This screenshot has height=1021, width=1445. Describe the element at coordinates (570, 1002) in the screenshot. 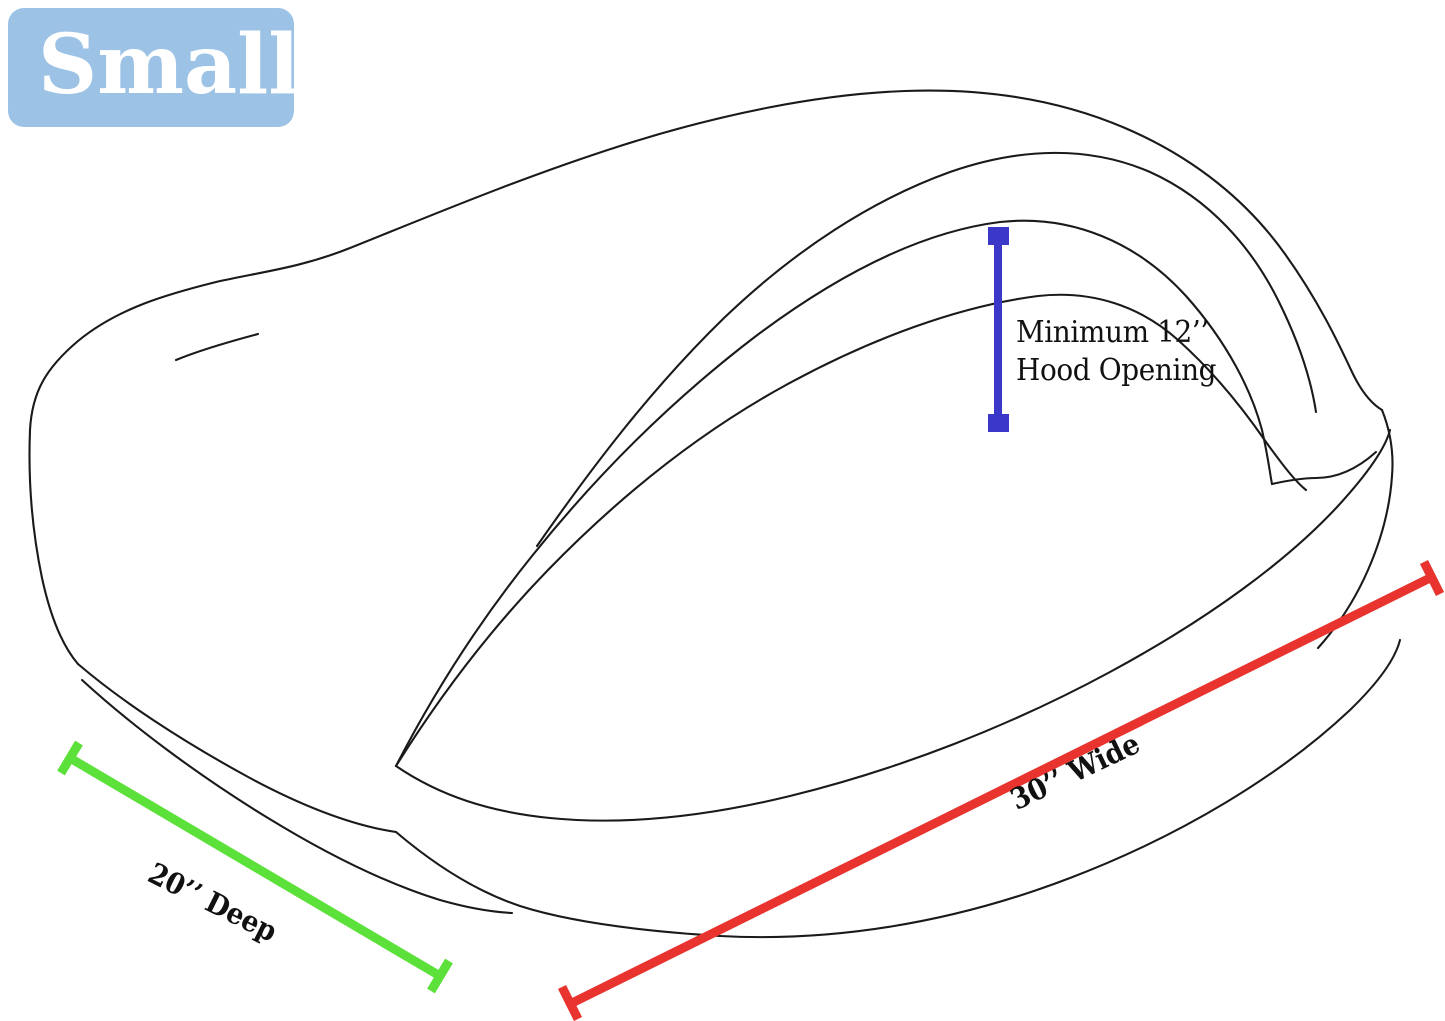

I see `width-cap-left` at that location.